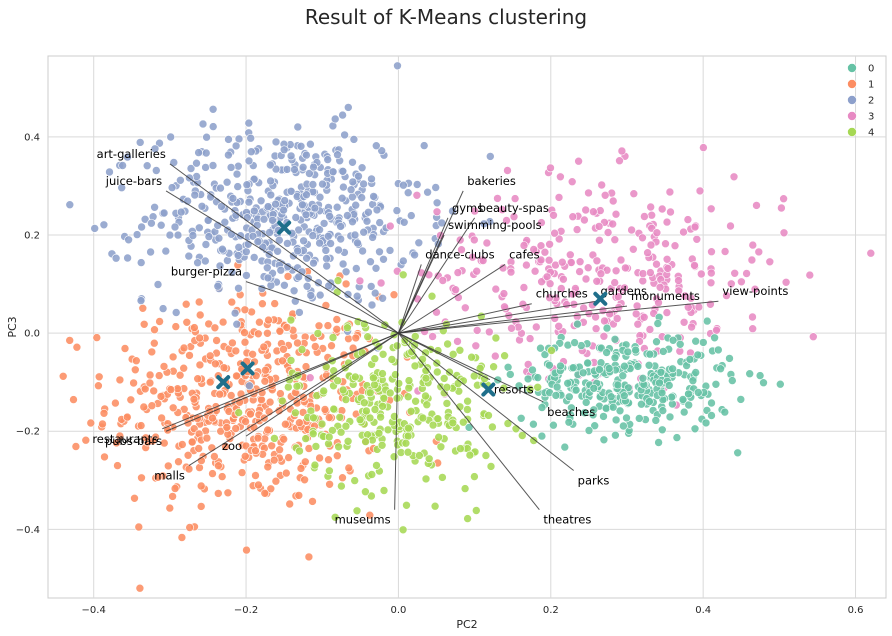 The width and height of the screenshot is (892, 636). Describe the element at coordinates (437, 275) in the screenshot. I see `loading-vector-beauty-spas` at that location.